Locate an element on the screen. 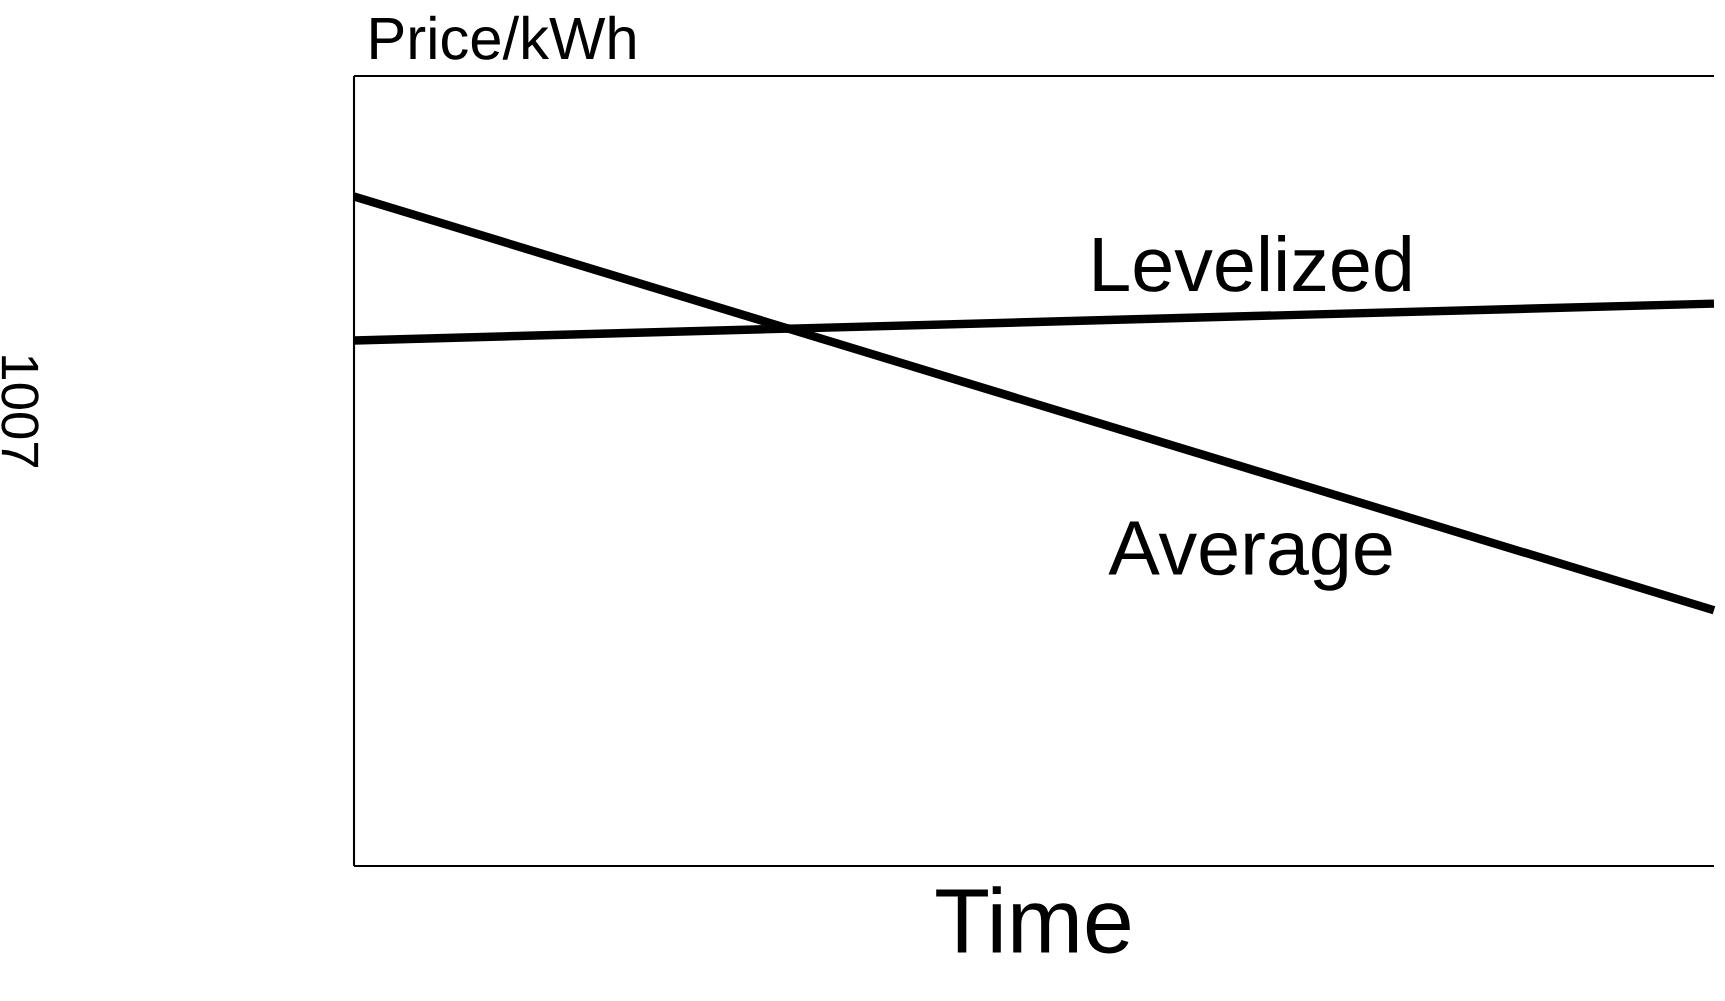 This screenshot has height=1001, width=1725. annotation: 1007 is located at coordinates (20, 411).